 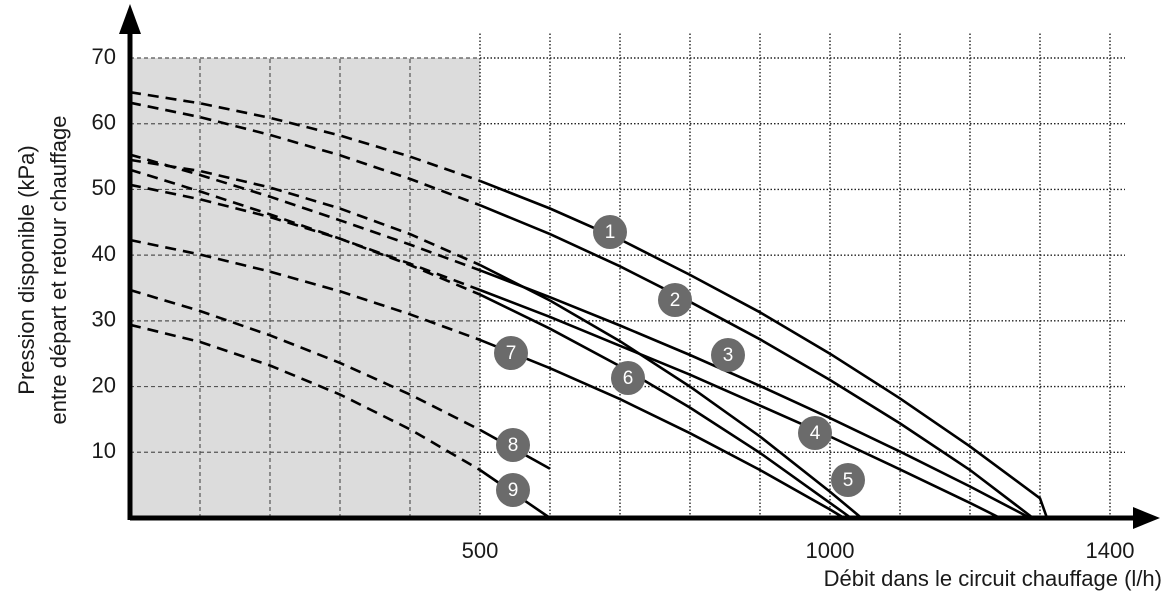 I want to click on series-name: 7, so click(x=511, y=353).